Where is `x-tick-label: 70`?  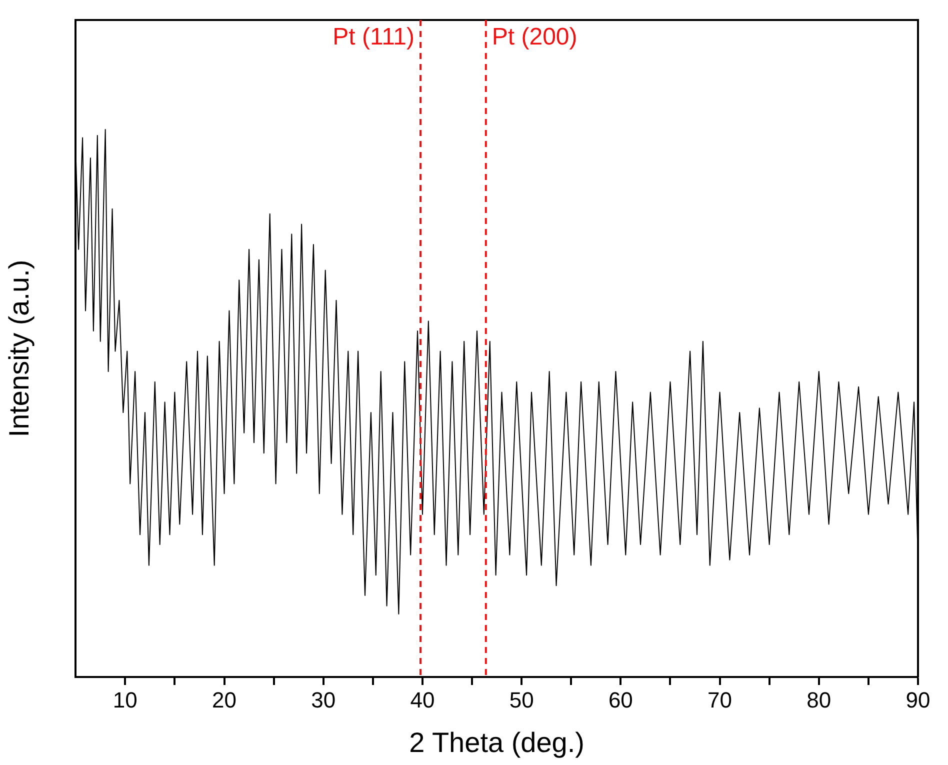 x-tick-label: 70 is located at coordinates (720, 699).